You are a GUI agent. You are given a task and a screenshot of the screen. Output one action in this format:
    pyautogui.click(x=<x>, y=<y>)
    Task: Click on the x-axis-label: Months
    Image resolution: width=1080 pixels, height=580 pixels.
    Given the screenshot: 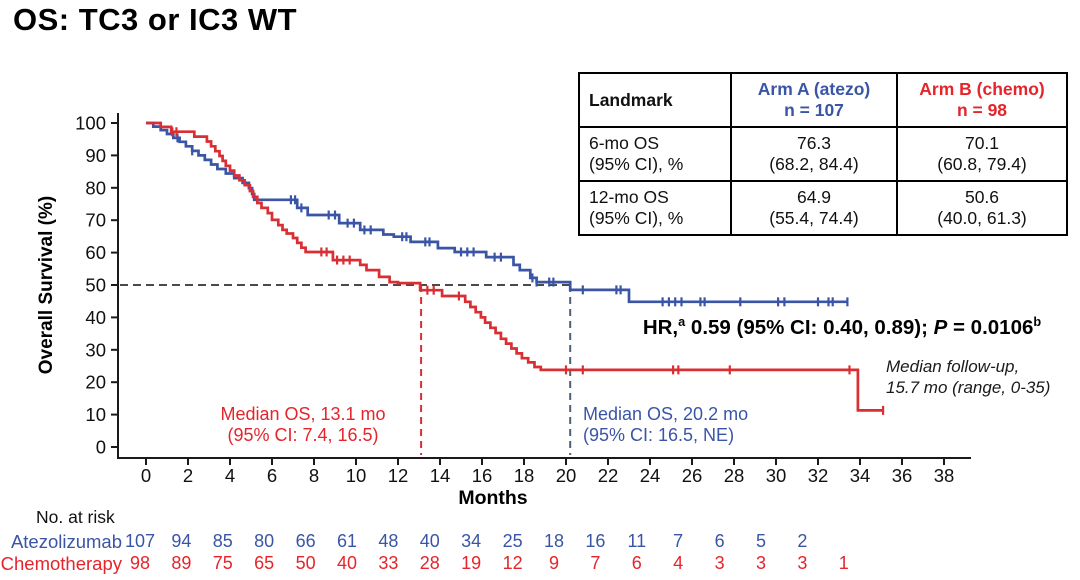 What is the action you would take?
    pyautogui.click(x=493, y=498)
    